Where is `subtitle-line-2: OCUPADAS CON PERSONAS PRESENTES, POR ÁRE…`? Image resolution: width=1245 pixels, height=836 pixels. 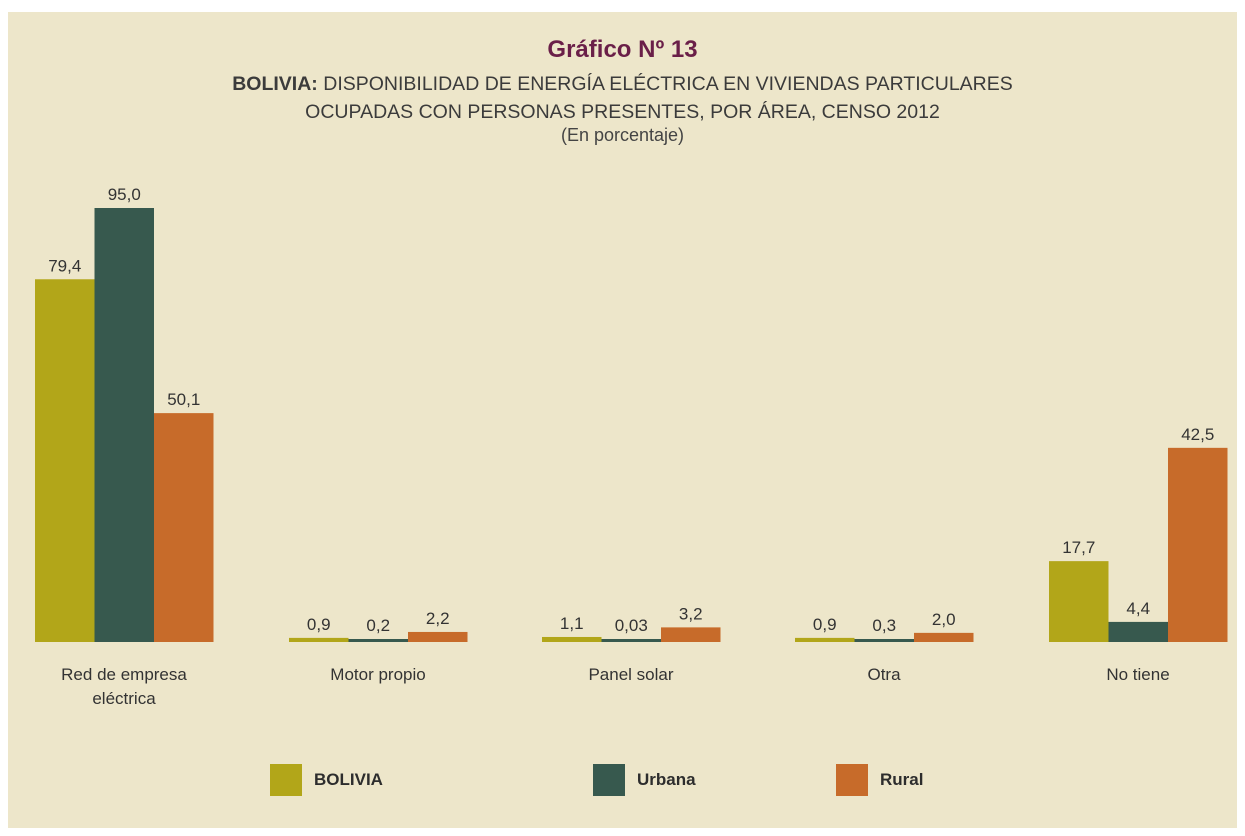
subtitle-line-2: OCUPADAS CON PERSONAS PRESENTES, POR ÁRE… is located at coordinates (622, 112).